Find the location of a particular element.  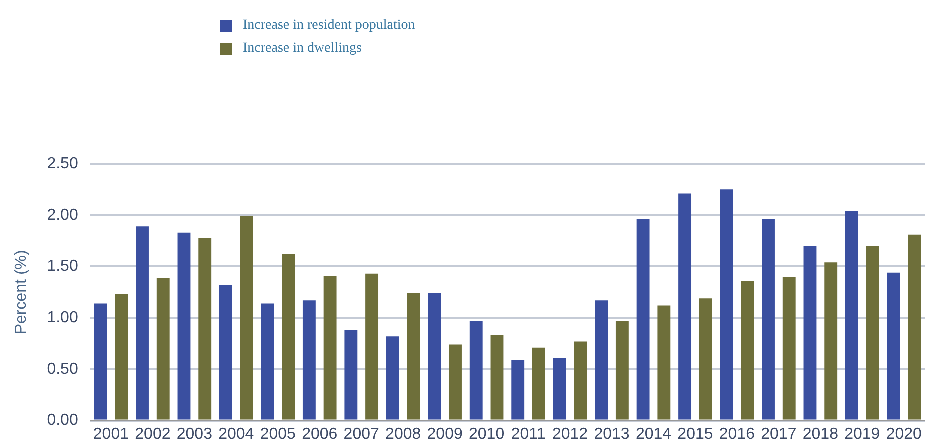

x-tick-label: 2013 is located at coordinates (612, 434).